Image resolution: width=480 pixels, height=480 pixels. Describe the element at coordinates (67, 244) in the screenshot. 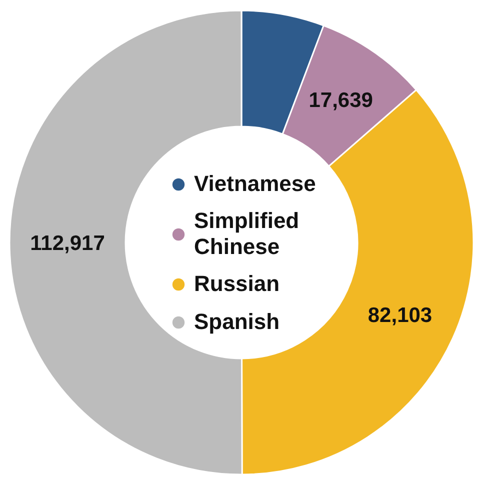

I see `data-label: 112,917` at that location.